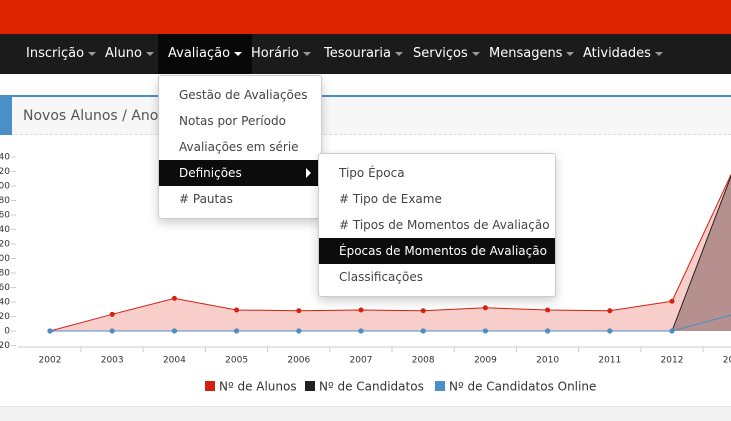  I want to click on menu-item: Classificações, so click(381, 277).